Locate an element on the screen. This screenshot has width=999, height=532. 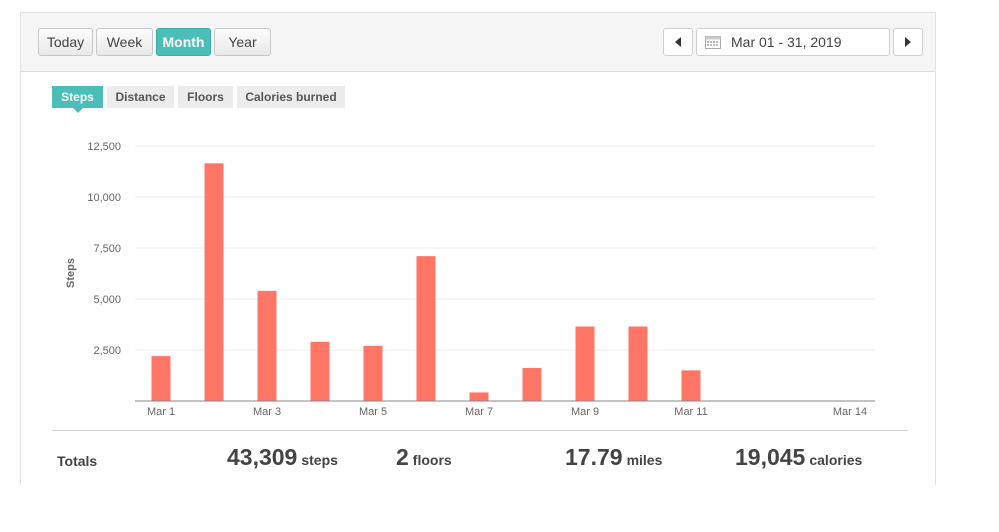
date-range-text: Mar 01 - 31, 2019 is located at coordinates (786, 42).